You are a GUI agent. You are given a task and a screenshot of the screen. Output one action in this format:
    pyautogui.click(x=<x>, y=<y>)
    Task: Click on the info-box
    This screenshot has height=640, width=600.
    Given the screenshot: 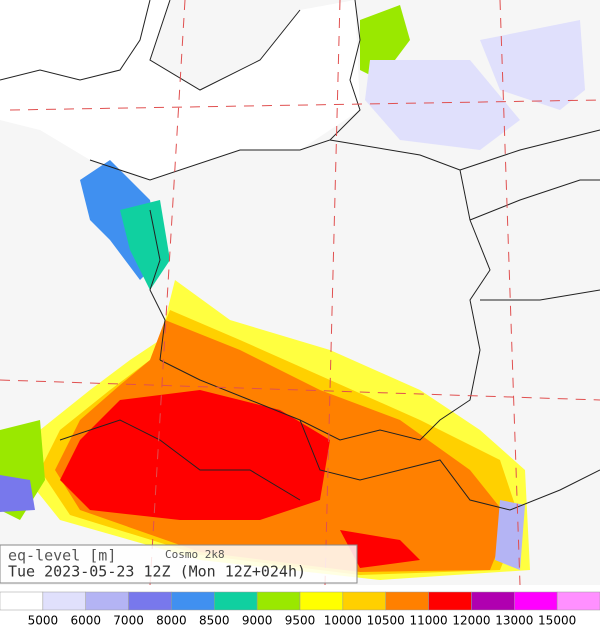 What is the action you would take?
    pyautogui.click(x=179, y=564)
    